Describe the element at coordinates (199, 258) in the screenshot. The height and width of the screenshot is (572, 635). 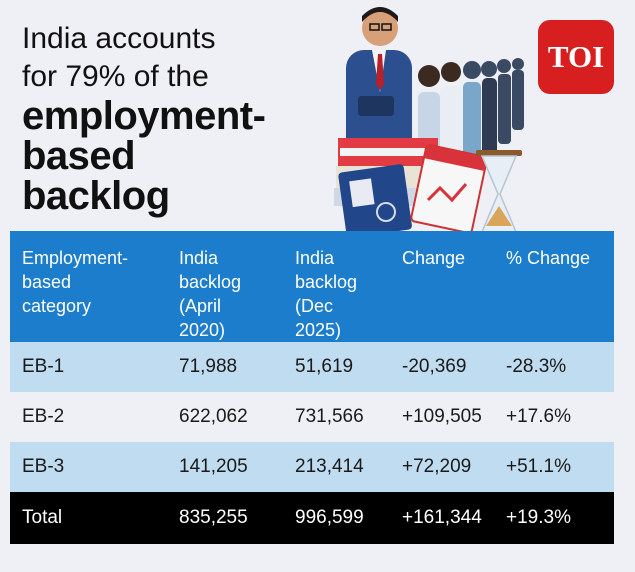
I see `header-2020-l1: India` at that location.